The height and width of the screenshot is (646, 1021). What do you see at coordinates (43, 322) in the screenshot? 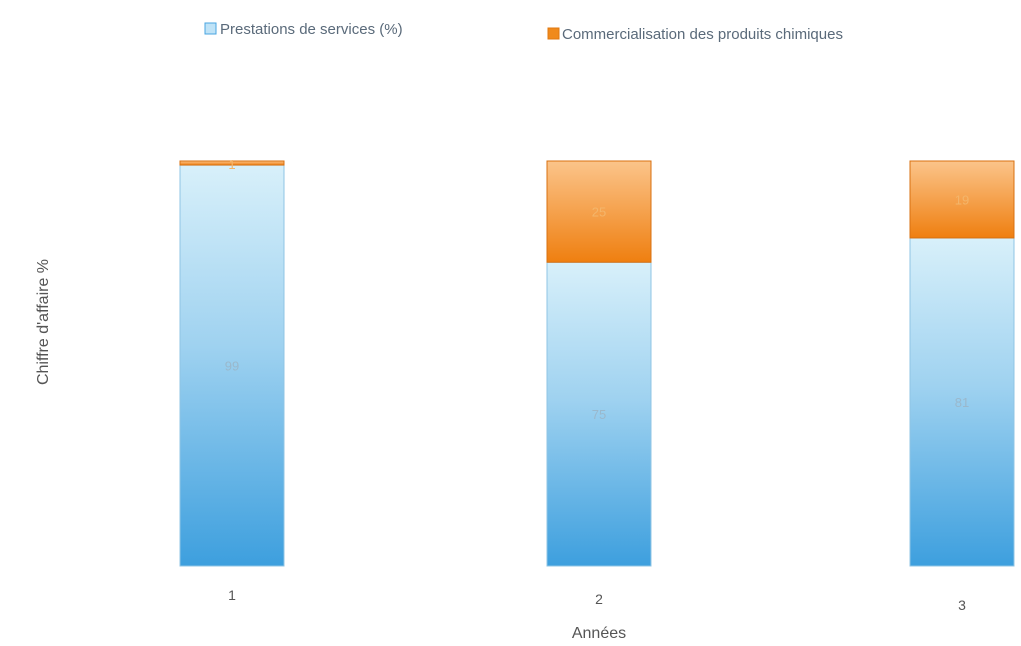
I see `y-axis-title: Chiffre d'affaire %` at bounding box center [43, 322].